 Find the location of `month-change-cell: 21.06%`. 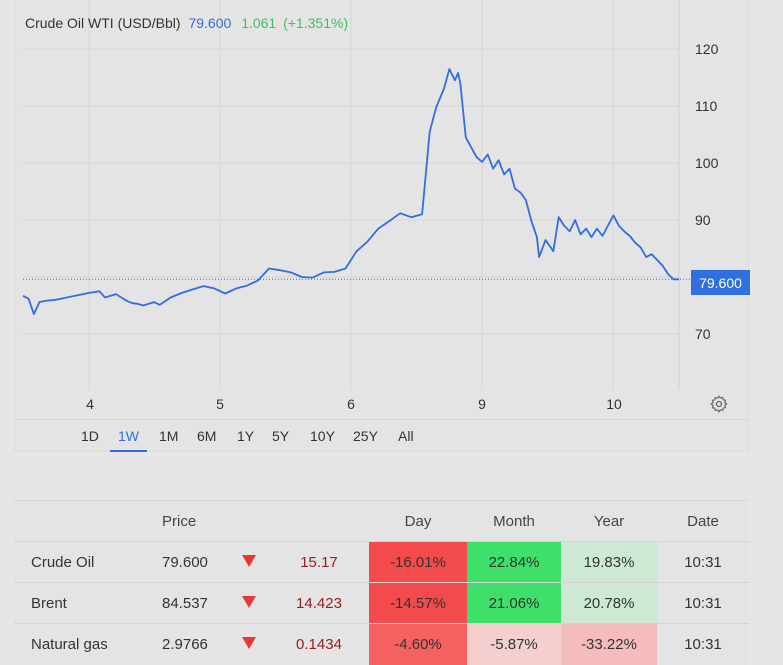

month-change-cell: 21.06% is located at coordinates (514, 603).